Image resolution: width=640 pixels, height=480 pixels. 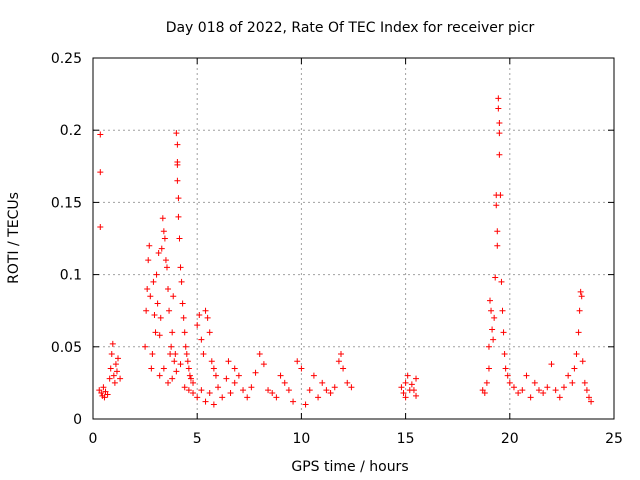 What do you see at coordinates (66, 59) in the screenshot?
I see `y-tick-label: 0.25` at bounding box center [66, 59].